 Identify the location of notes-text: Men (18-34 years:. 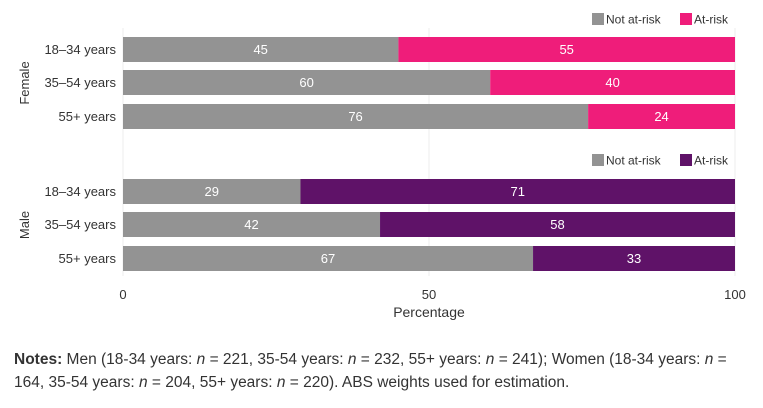
(129, 359).